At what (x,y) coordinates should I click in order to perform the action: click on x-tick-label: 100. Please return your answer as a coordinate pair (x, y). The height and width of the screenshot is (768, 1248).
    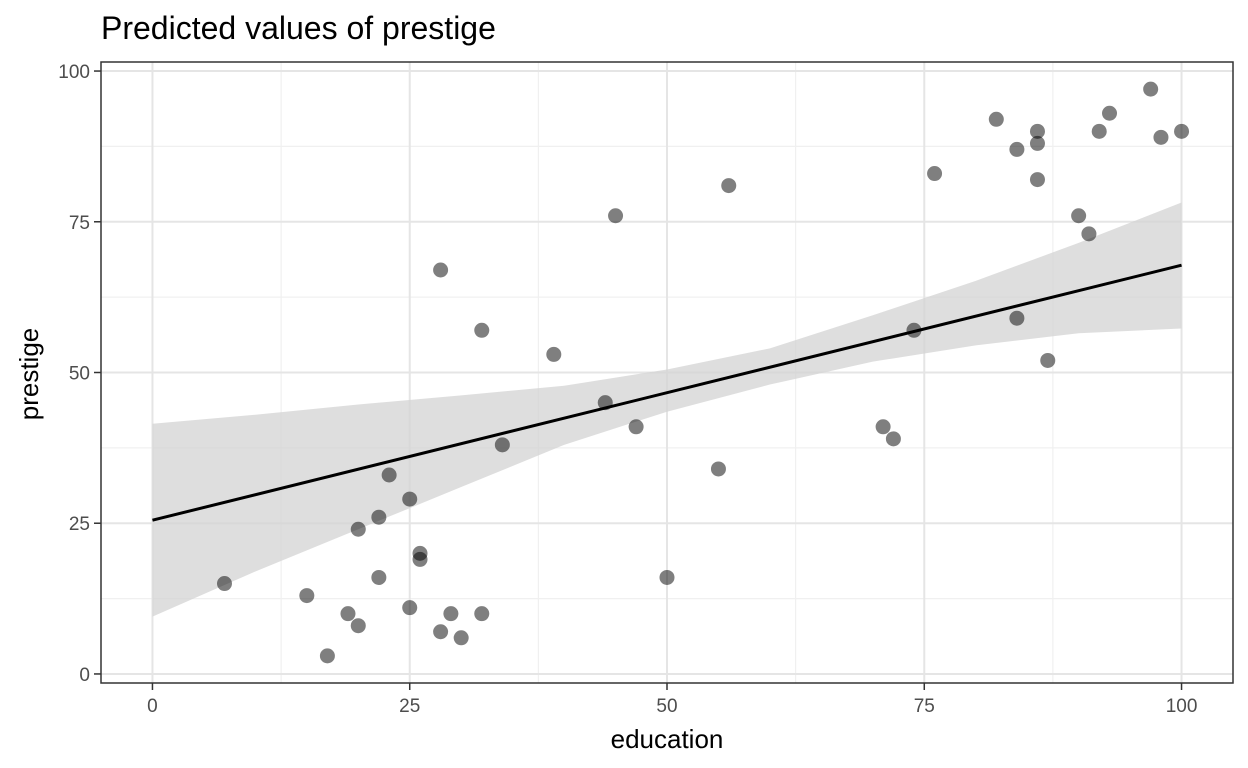
    Looking at the image, I should click on (1182, 706).